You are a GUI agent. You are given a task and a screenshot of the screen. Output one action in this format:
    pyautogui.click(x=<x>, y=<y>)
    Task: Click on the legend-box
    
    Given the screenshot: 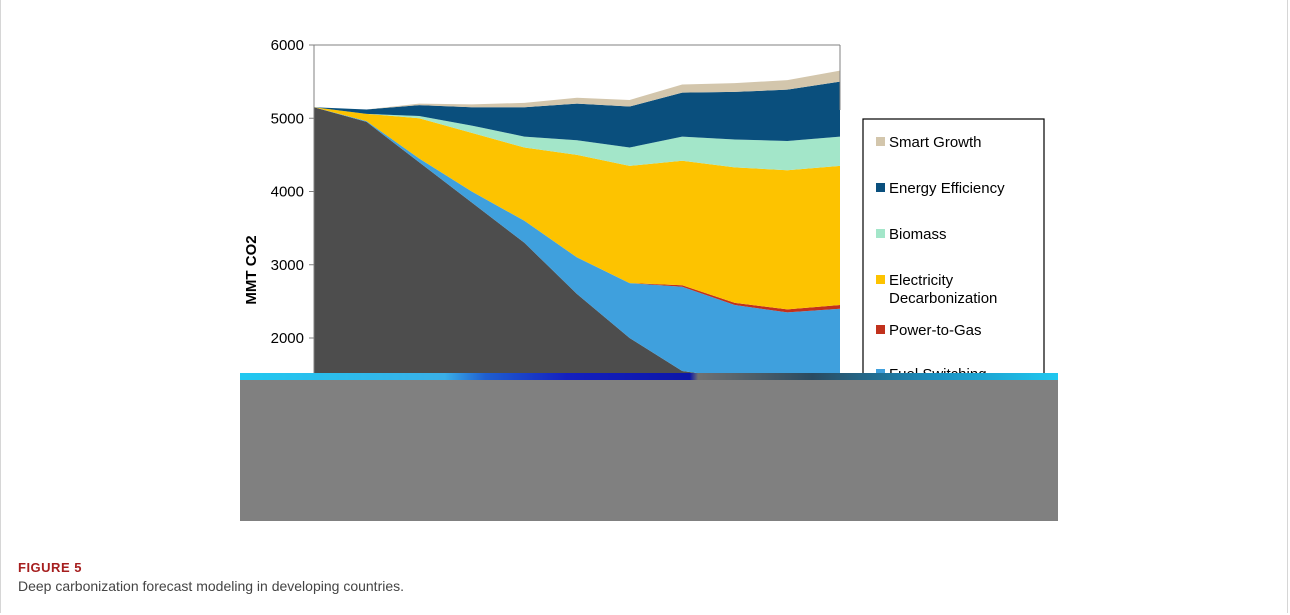 What is the action you would take?
    pyautogui.click(x=953, y=246)
    